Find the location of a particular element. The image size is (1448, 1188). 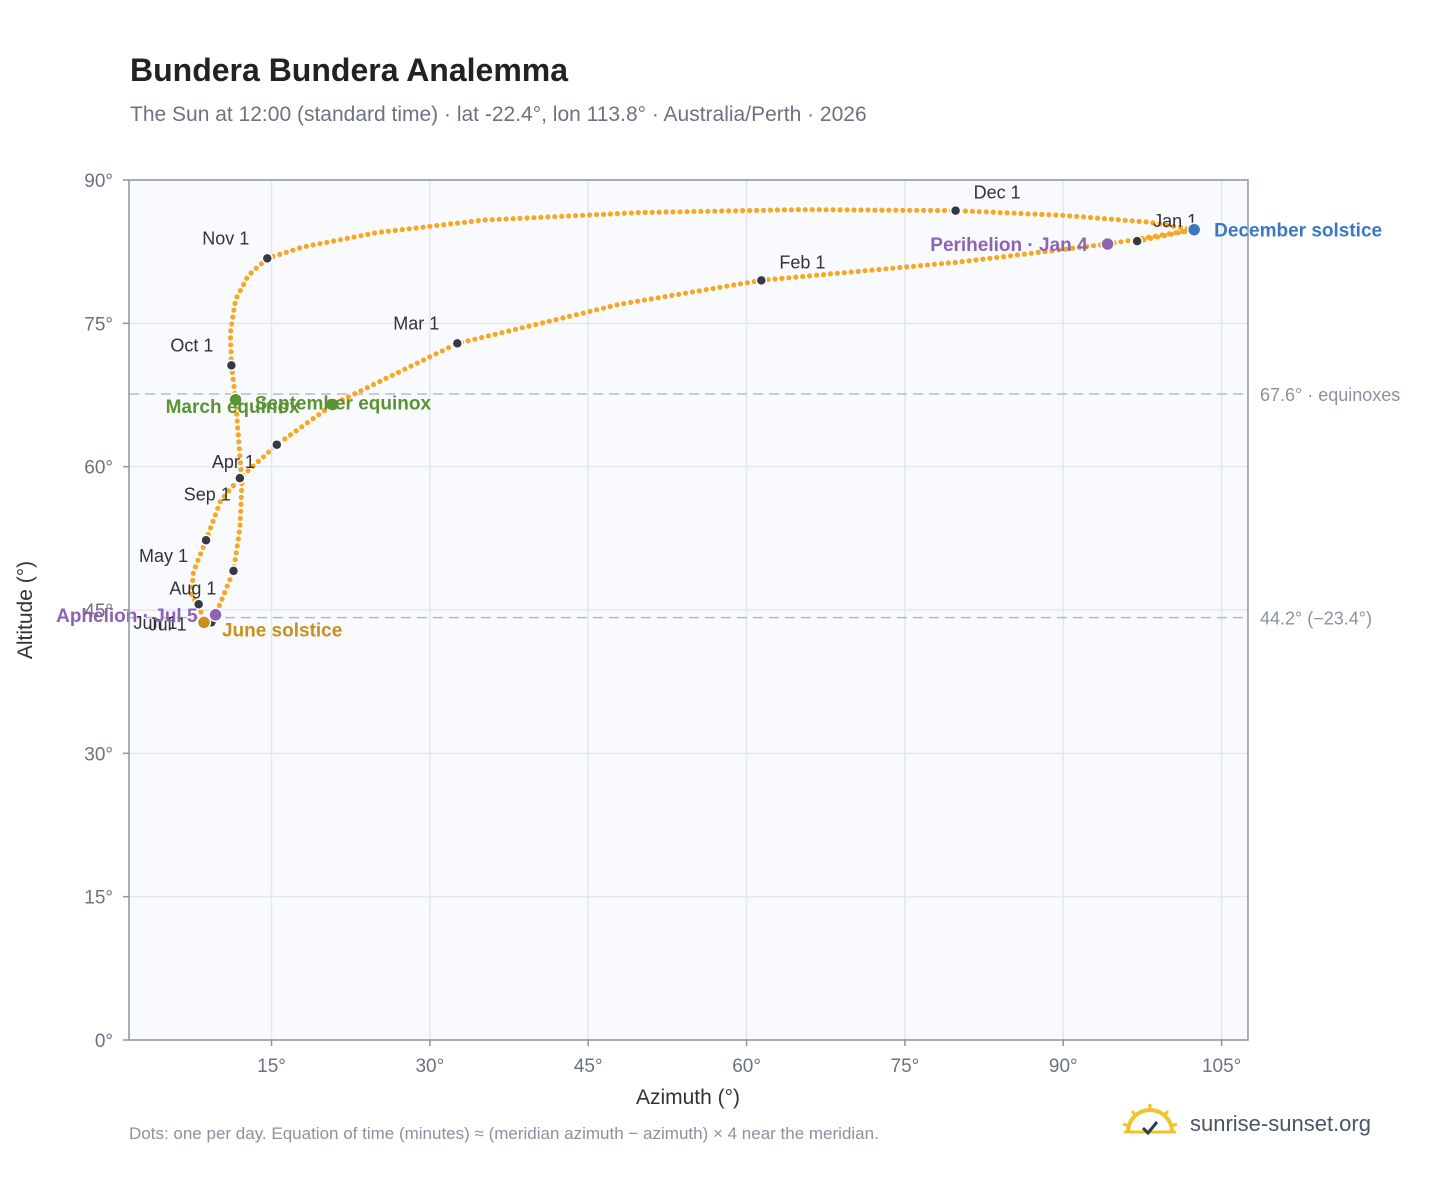

sun-checkmark-icon is located at coordinates (1150, 1120).